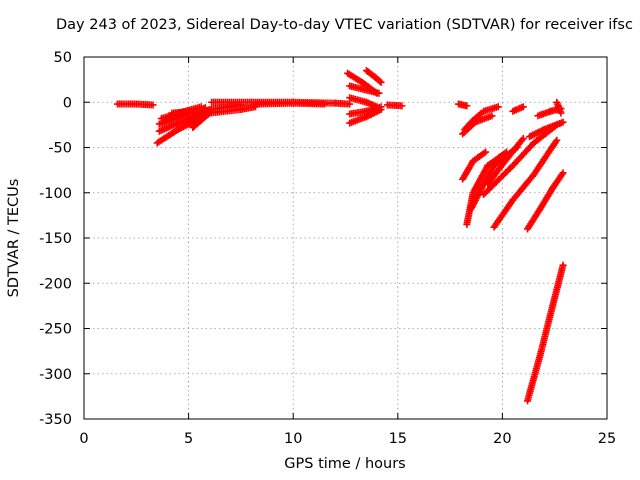 The image size is (640, 480). Describe the element at coordinates (67, 103) in the screenshot. I see `y-tick-label: 0` at that location.